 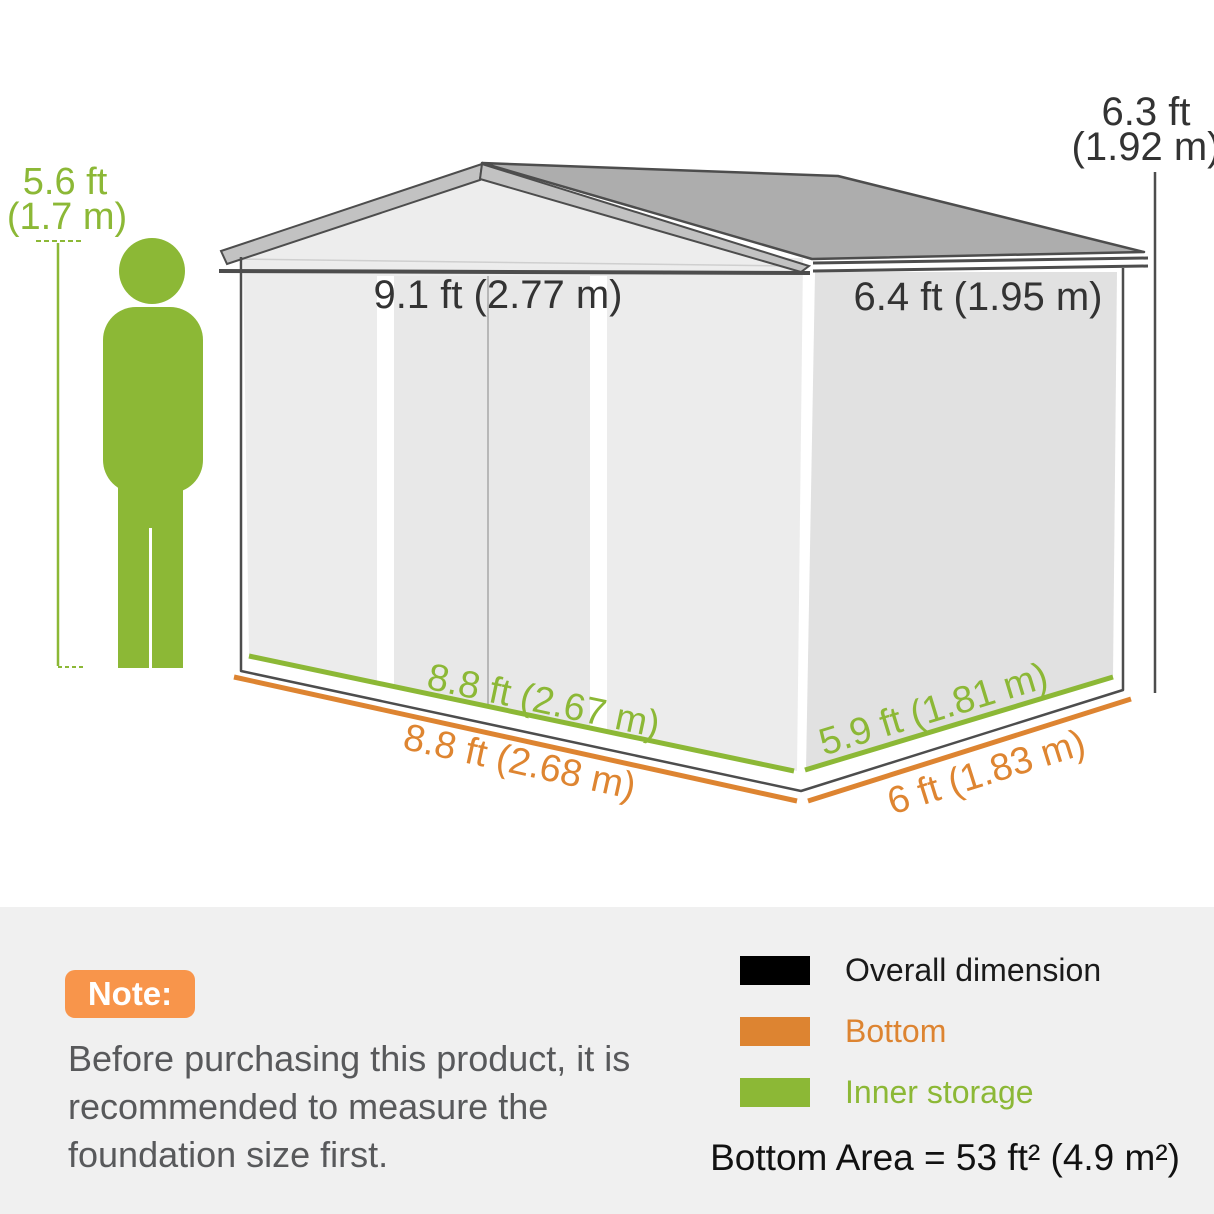 What do you see at coordinates (1143, 391) in the screenshot?
I see `overall-height-dimension: 6.3 ft (1.92 m)` at bounding box center [1143, 391].